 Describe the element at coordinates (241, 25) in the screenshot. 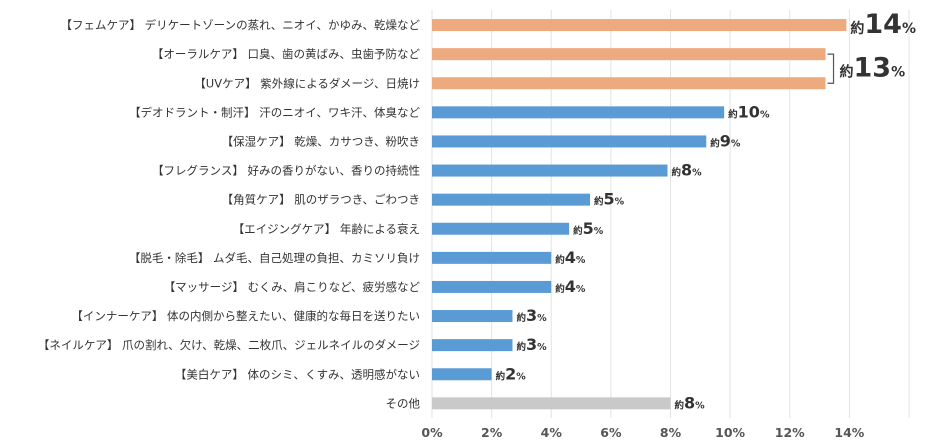

I see `category-label: 【フェムケア】 デリケートゾーンの蒸れ、ニオイ、かゆみ、乾燥など` at that location.